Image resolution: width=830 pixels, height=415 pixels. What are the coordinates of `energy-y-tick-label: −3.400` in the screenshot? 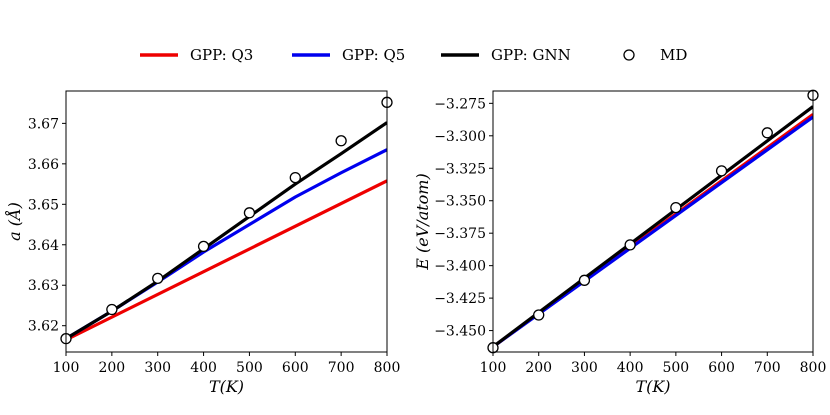 It's located at (460, 267).